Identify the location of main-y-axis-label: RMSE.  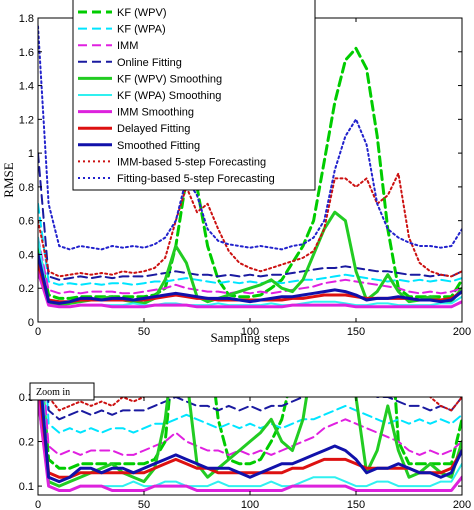
(8, 179).